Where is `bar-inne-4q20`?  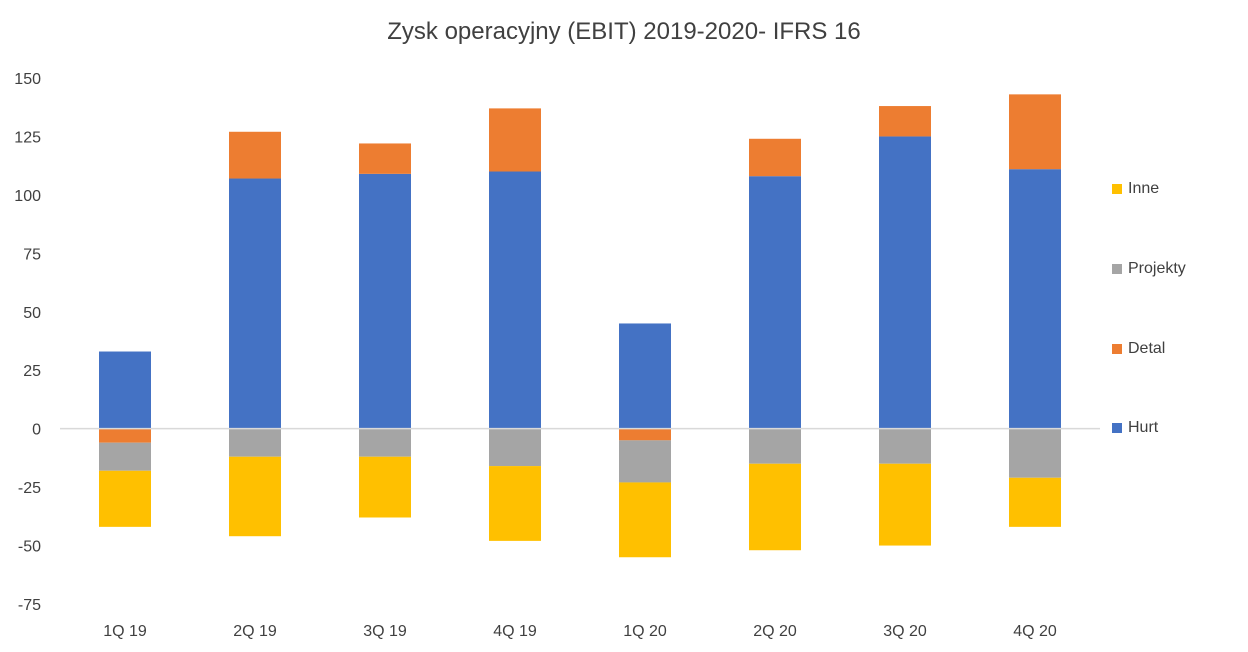 bar-inne-4q20 is located at coordinates (1035, 502).